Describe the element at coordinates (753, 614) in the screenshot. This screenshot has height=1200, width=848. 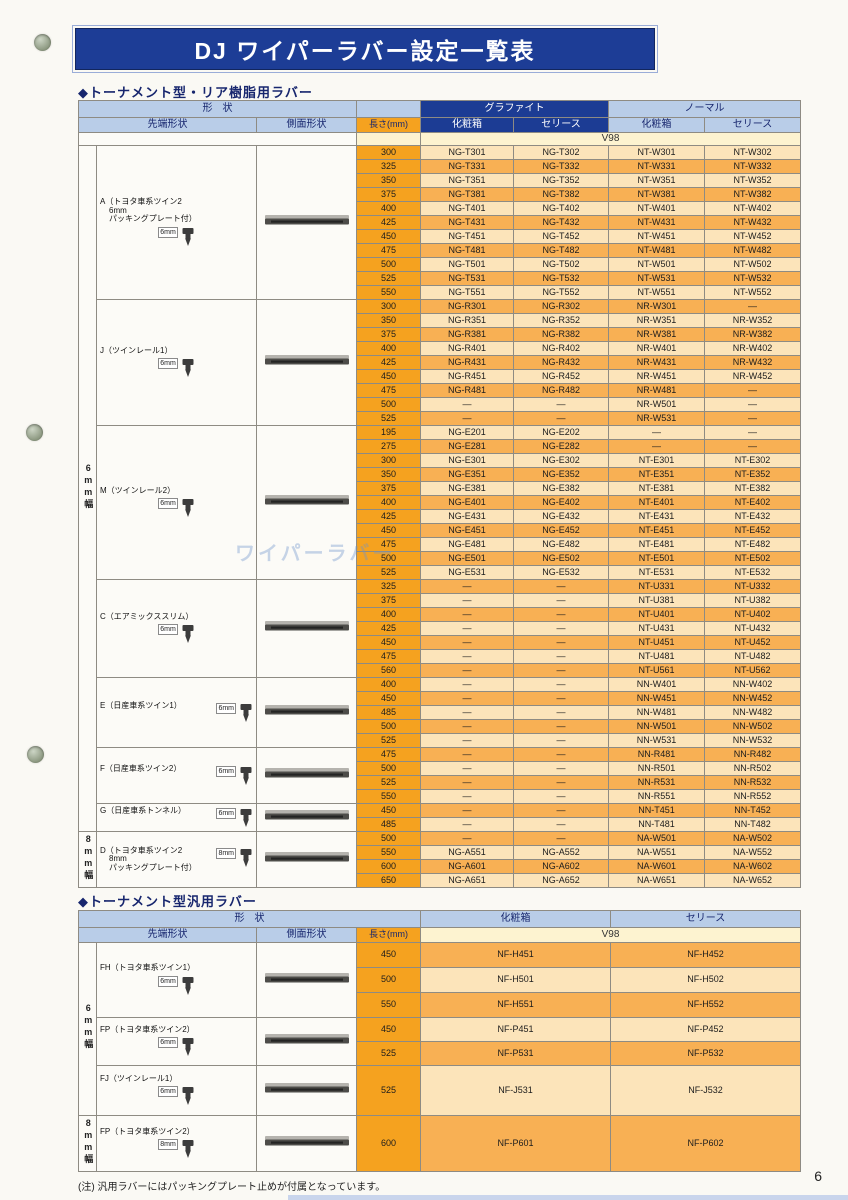
I see `part-number-cell: NT-U402` at that location.